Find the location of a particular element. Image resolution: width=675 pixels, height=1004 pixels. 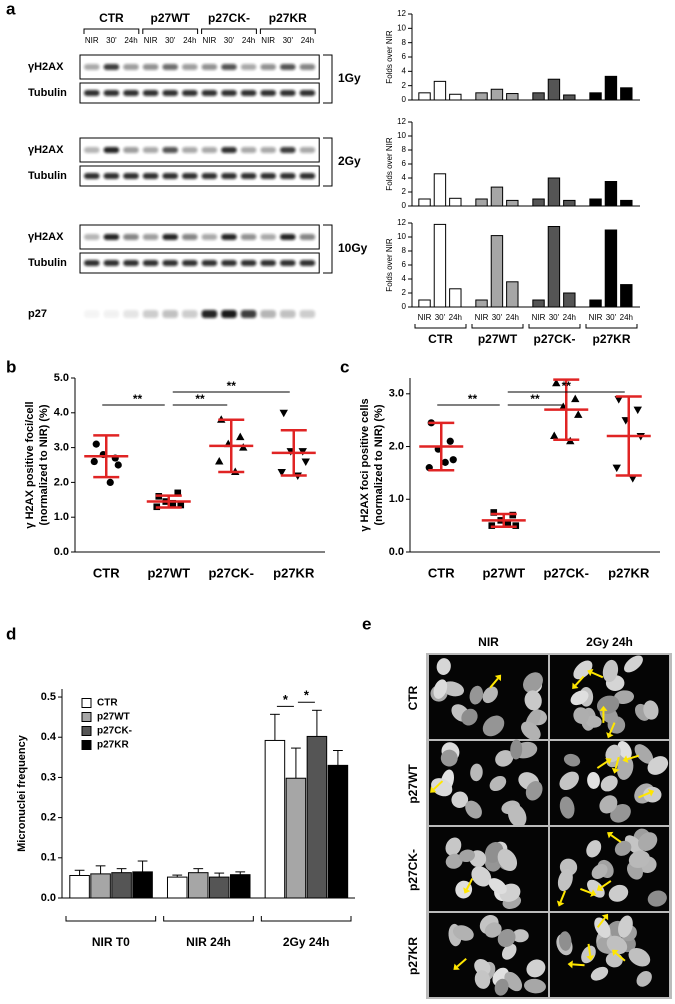

blot-group-label: p27WT is located at coordinates (171, 18).